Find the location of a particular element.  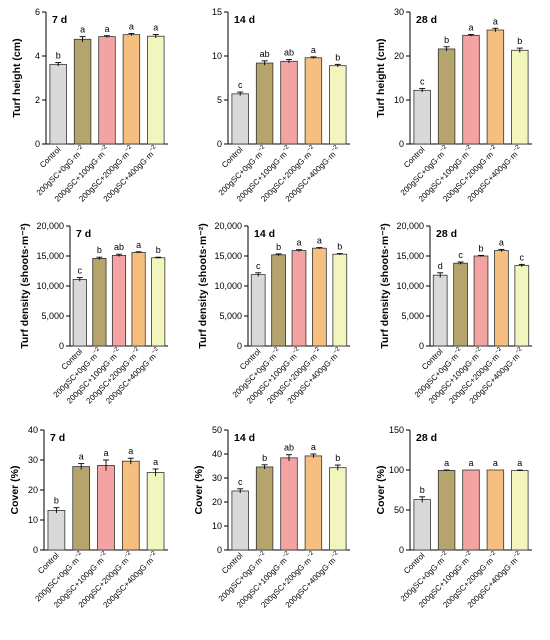

y-tick-label: 6 is located at coordinates (37, 12).